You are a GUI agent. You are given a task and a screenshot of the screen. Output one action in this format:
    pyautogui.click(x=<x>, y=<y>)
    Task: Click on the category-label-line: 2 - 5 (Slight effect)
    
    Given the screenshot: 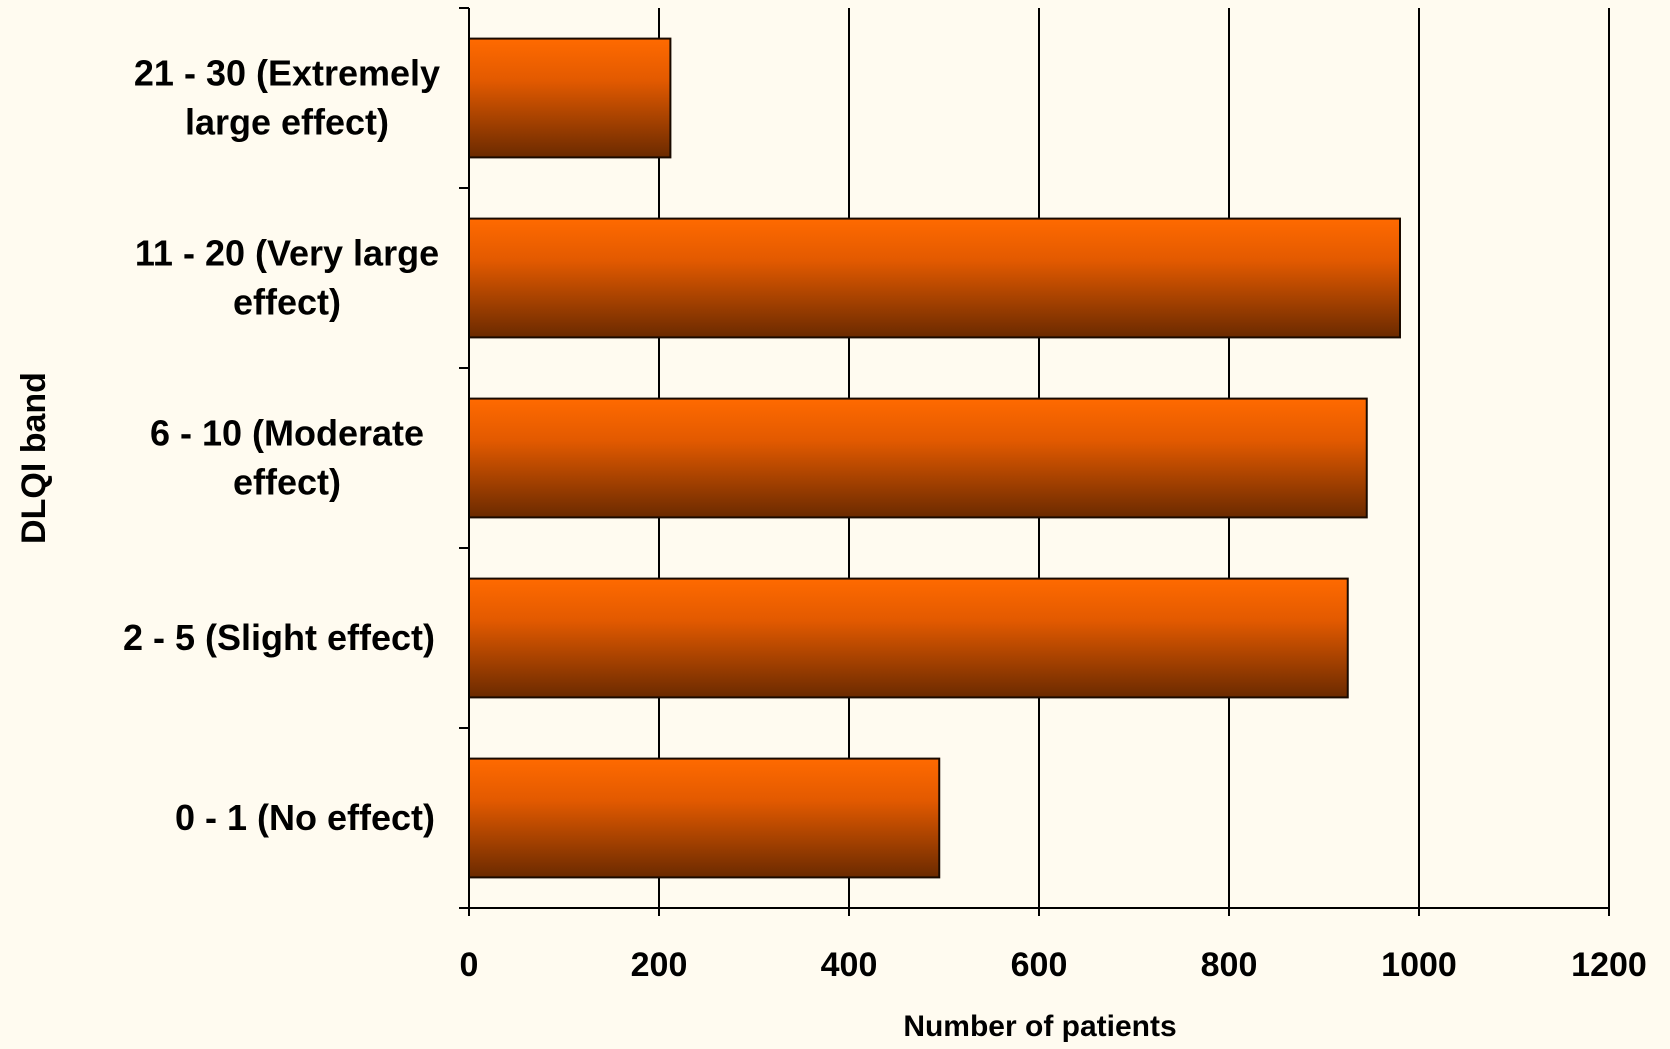 What is the action you would take?
    pyautogui.click(x=279, y=637)
    